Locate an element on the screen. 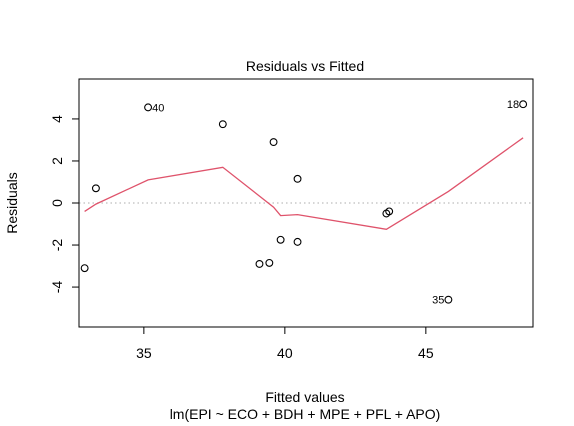  y-tick-label: -4 is located at coordinates (57, 287).